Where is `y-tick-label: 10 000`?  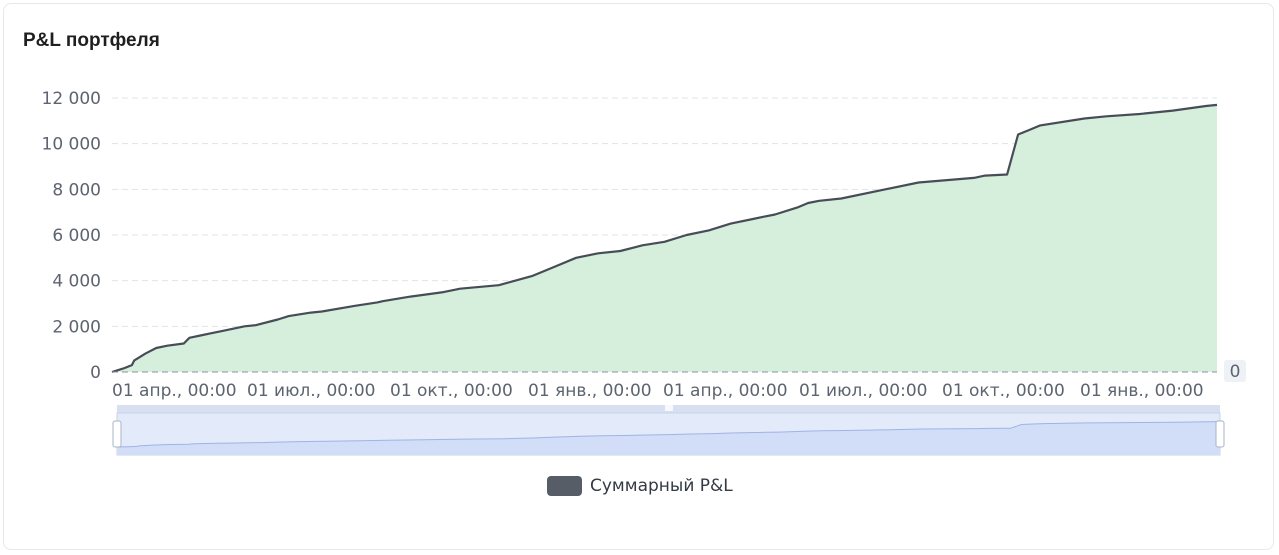 y-tick-label: 10 000 is located at coordinates (71, 145).